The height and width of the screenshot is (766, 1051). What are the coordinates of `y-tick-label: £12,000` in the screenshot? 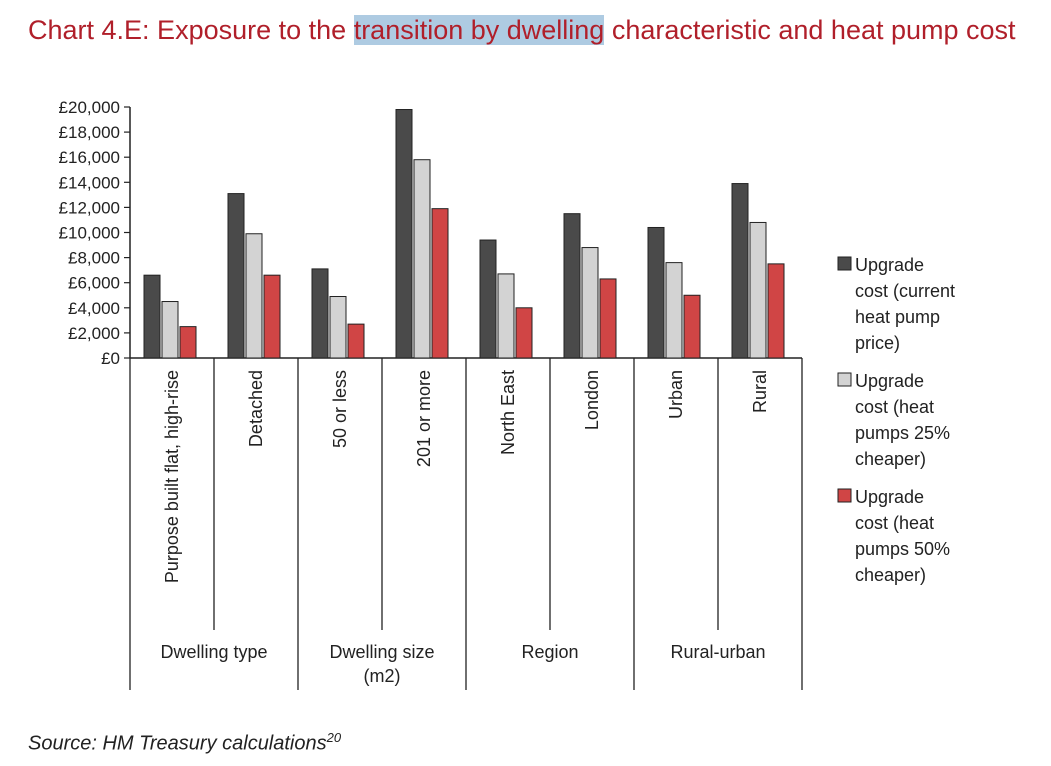 It's located at (89, 207).